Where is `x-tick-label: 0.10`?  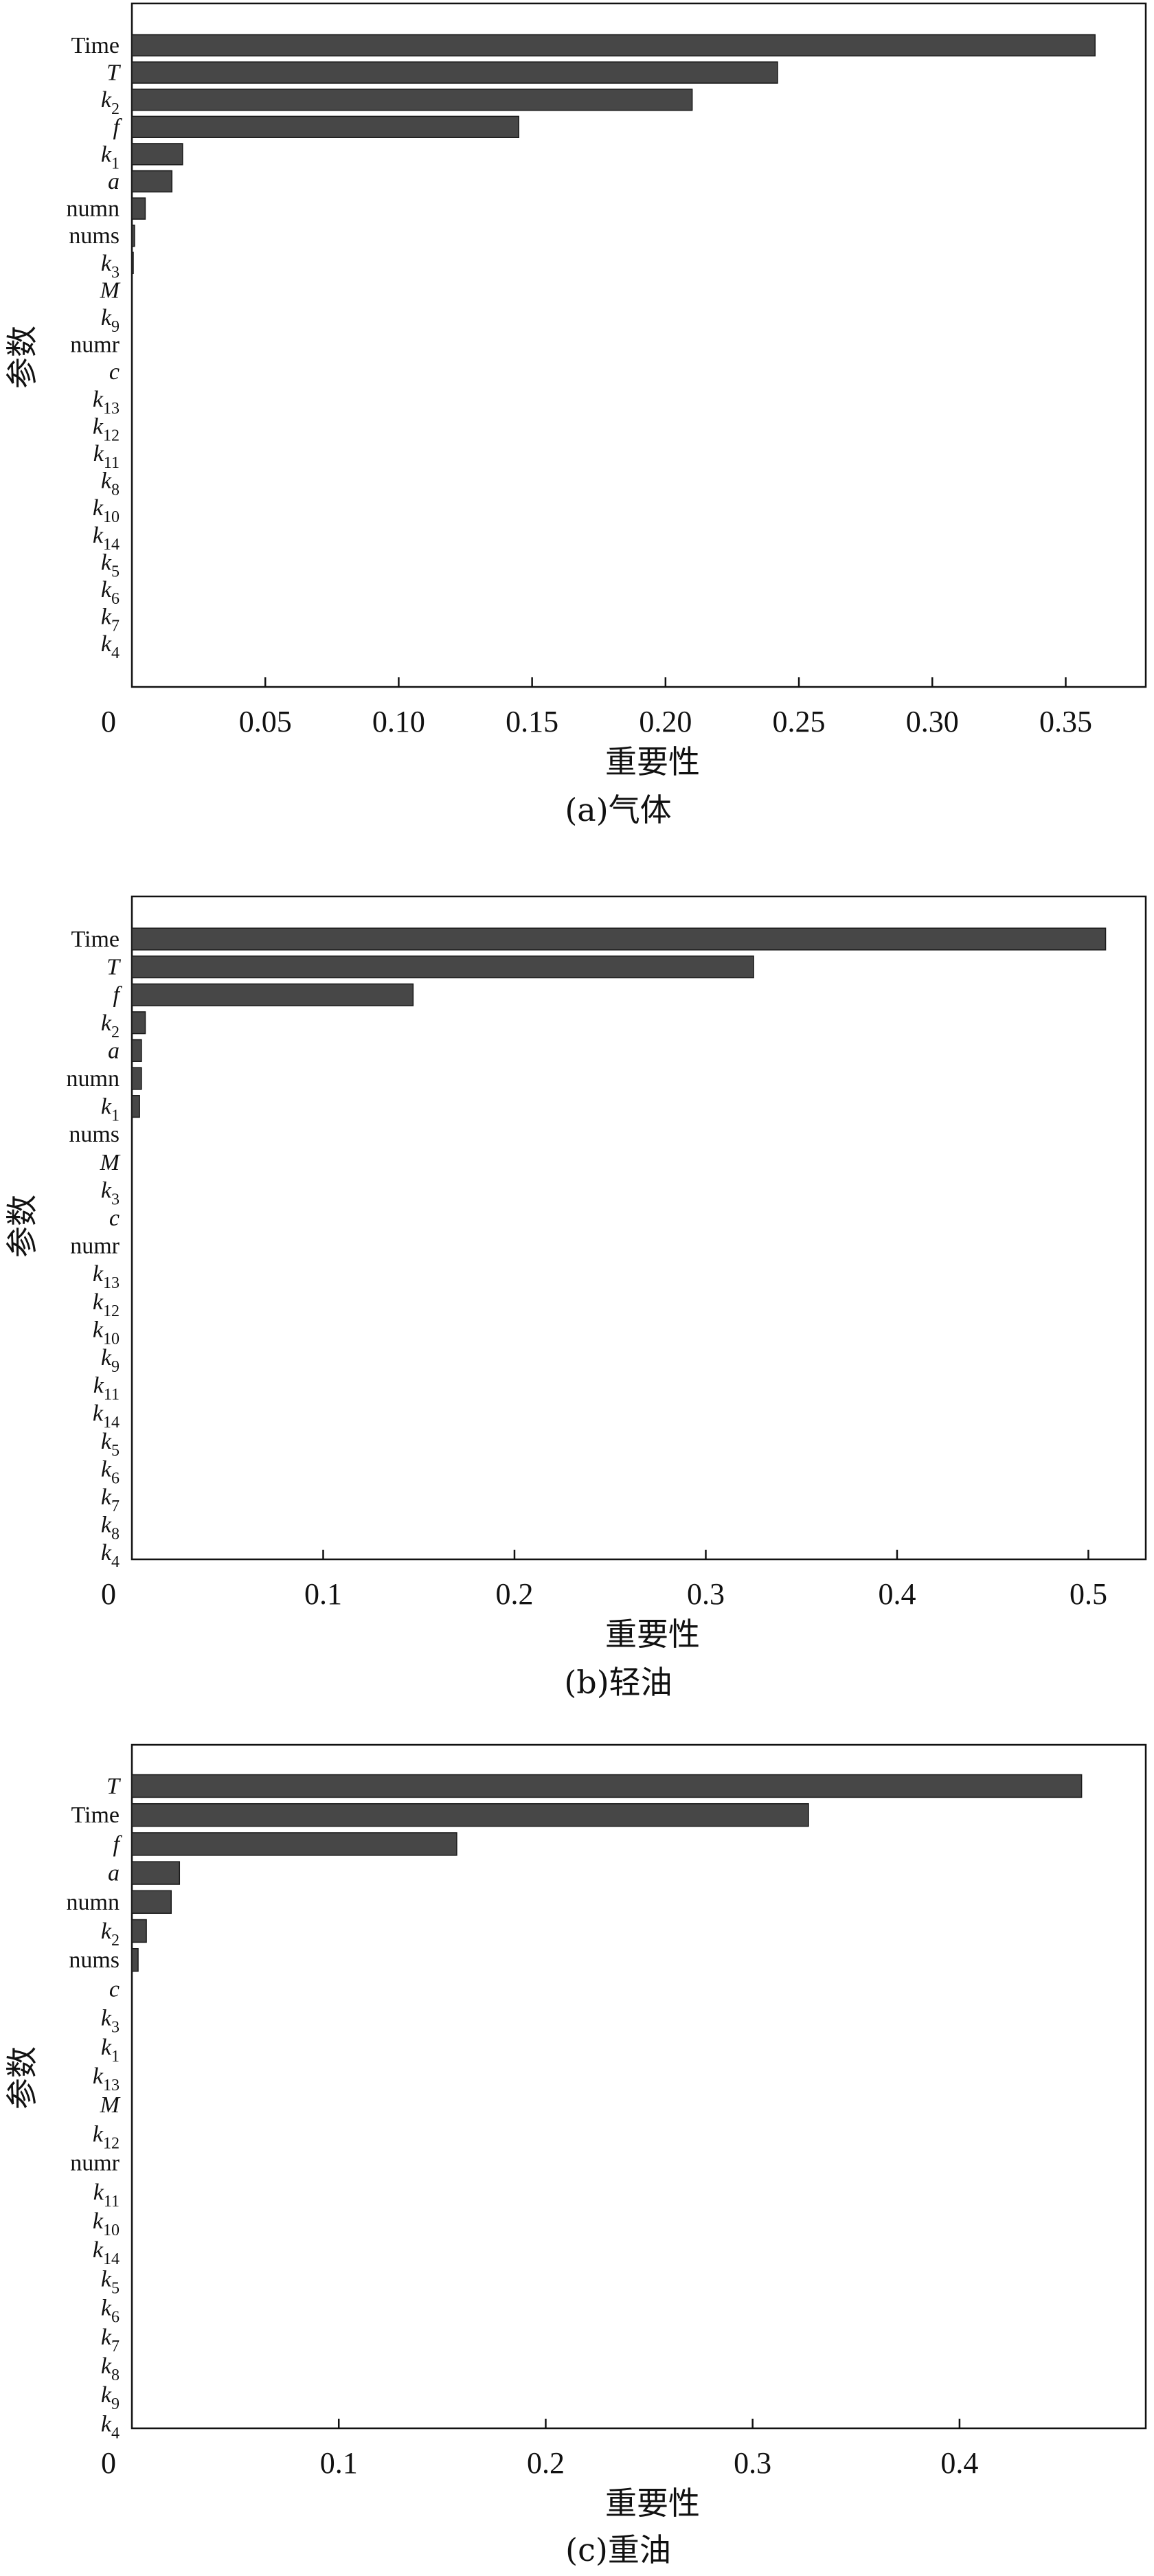
x-tick-label: 0.10 is located at coordinates (398, 721).